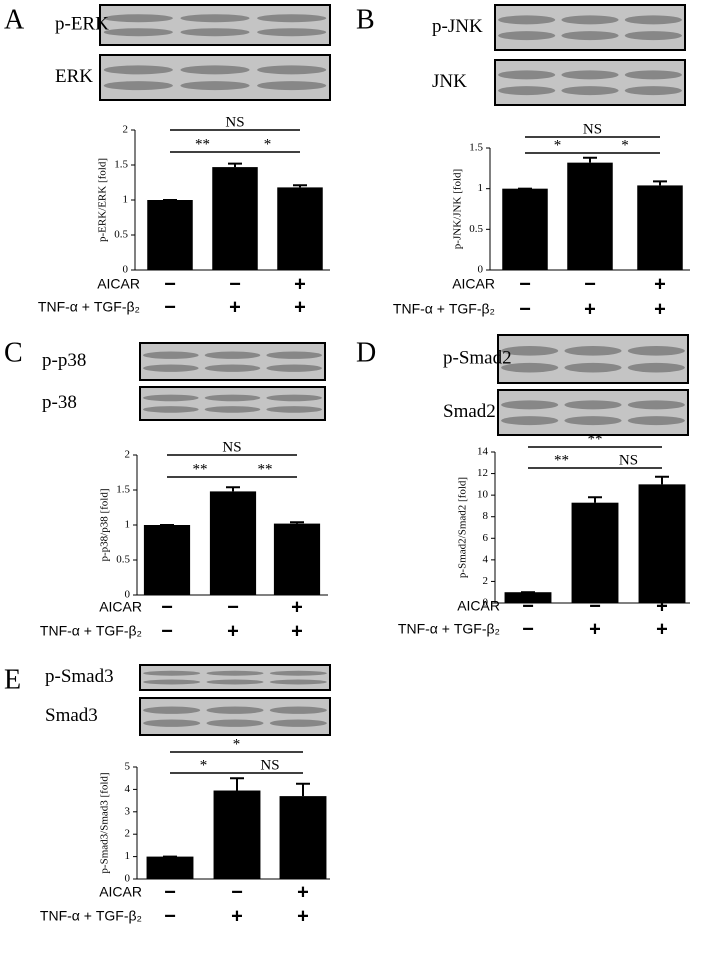 This screenshot has width=701, height=959. I want to click on blot-label: p-Smad3, so click(79, 676).